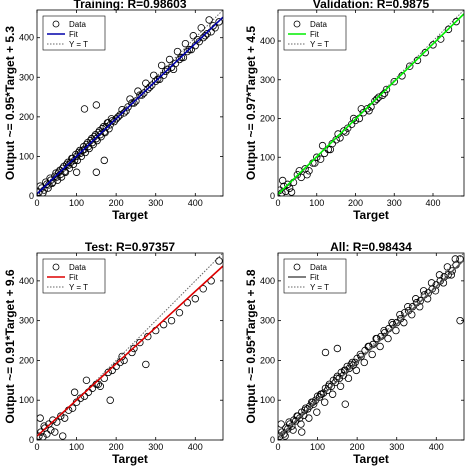 This screenshot has width=474, height=474. What do you see at coordinates (277, 203) in the screenshot?
I see `validation-x-tick-label: 0` at bounding box center [277, 203].